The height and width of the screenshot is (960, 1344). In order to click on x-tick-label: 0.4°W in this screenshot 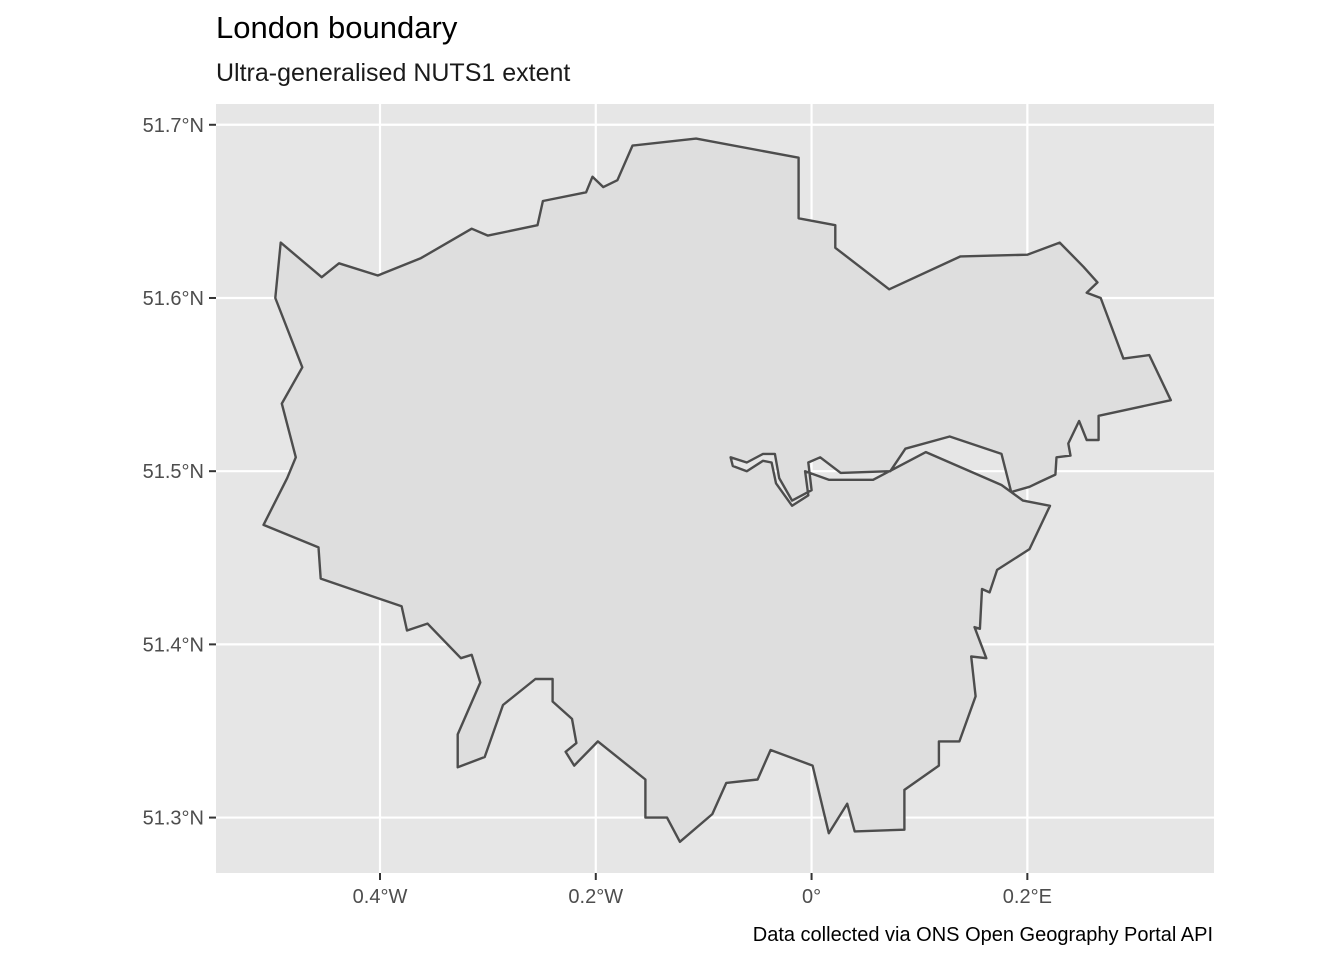, I will do `click(380, 897)`.